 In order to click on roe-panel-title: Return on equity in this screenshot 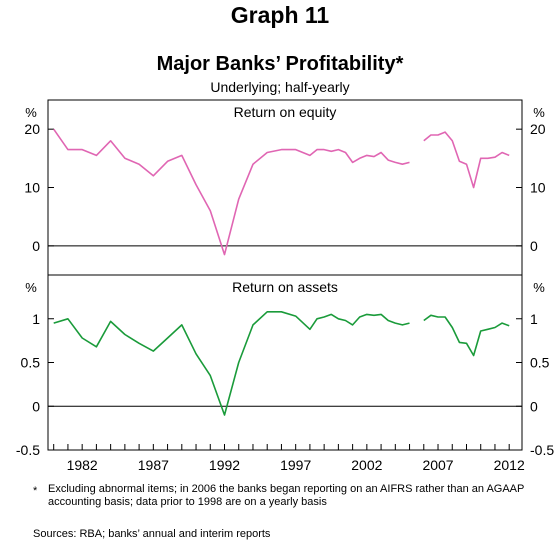, I will do `click(285, 112)`.